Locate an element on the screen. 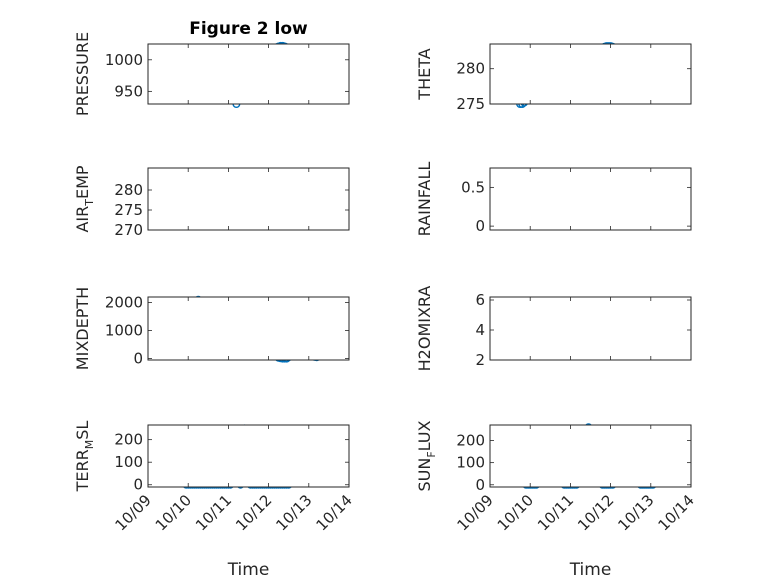  subplot-h2omixra: 2 4 6 H2OMIXRA is located at coordinates (553, 329).